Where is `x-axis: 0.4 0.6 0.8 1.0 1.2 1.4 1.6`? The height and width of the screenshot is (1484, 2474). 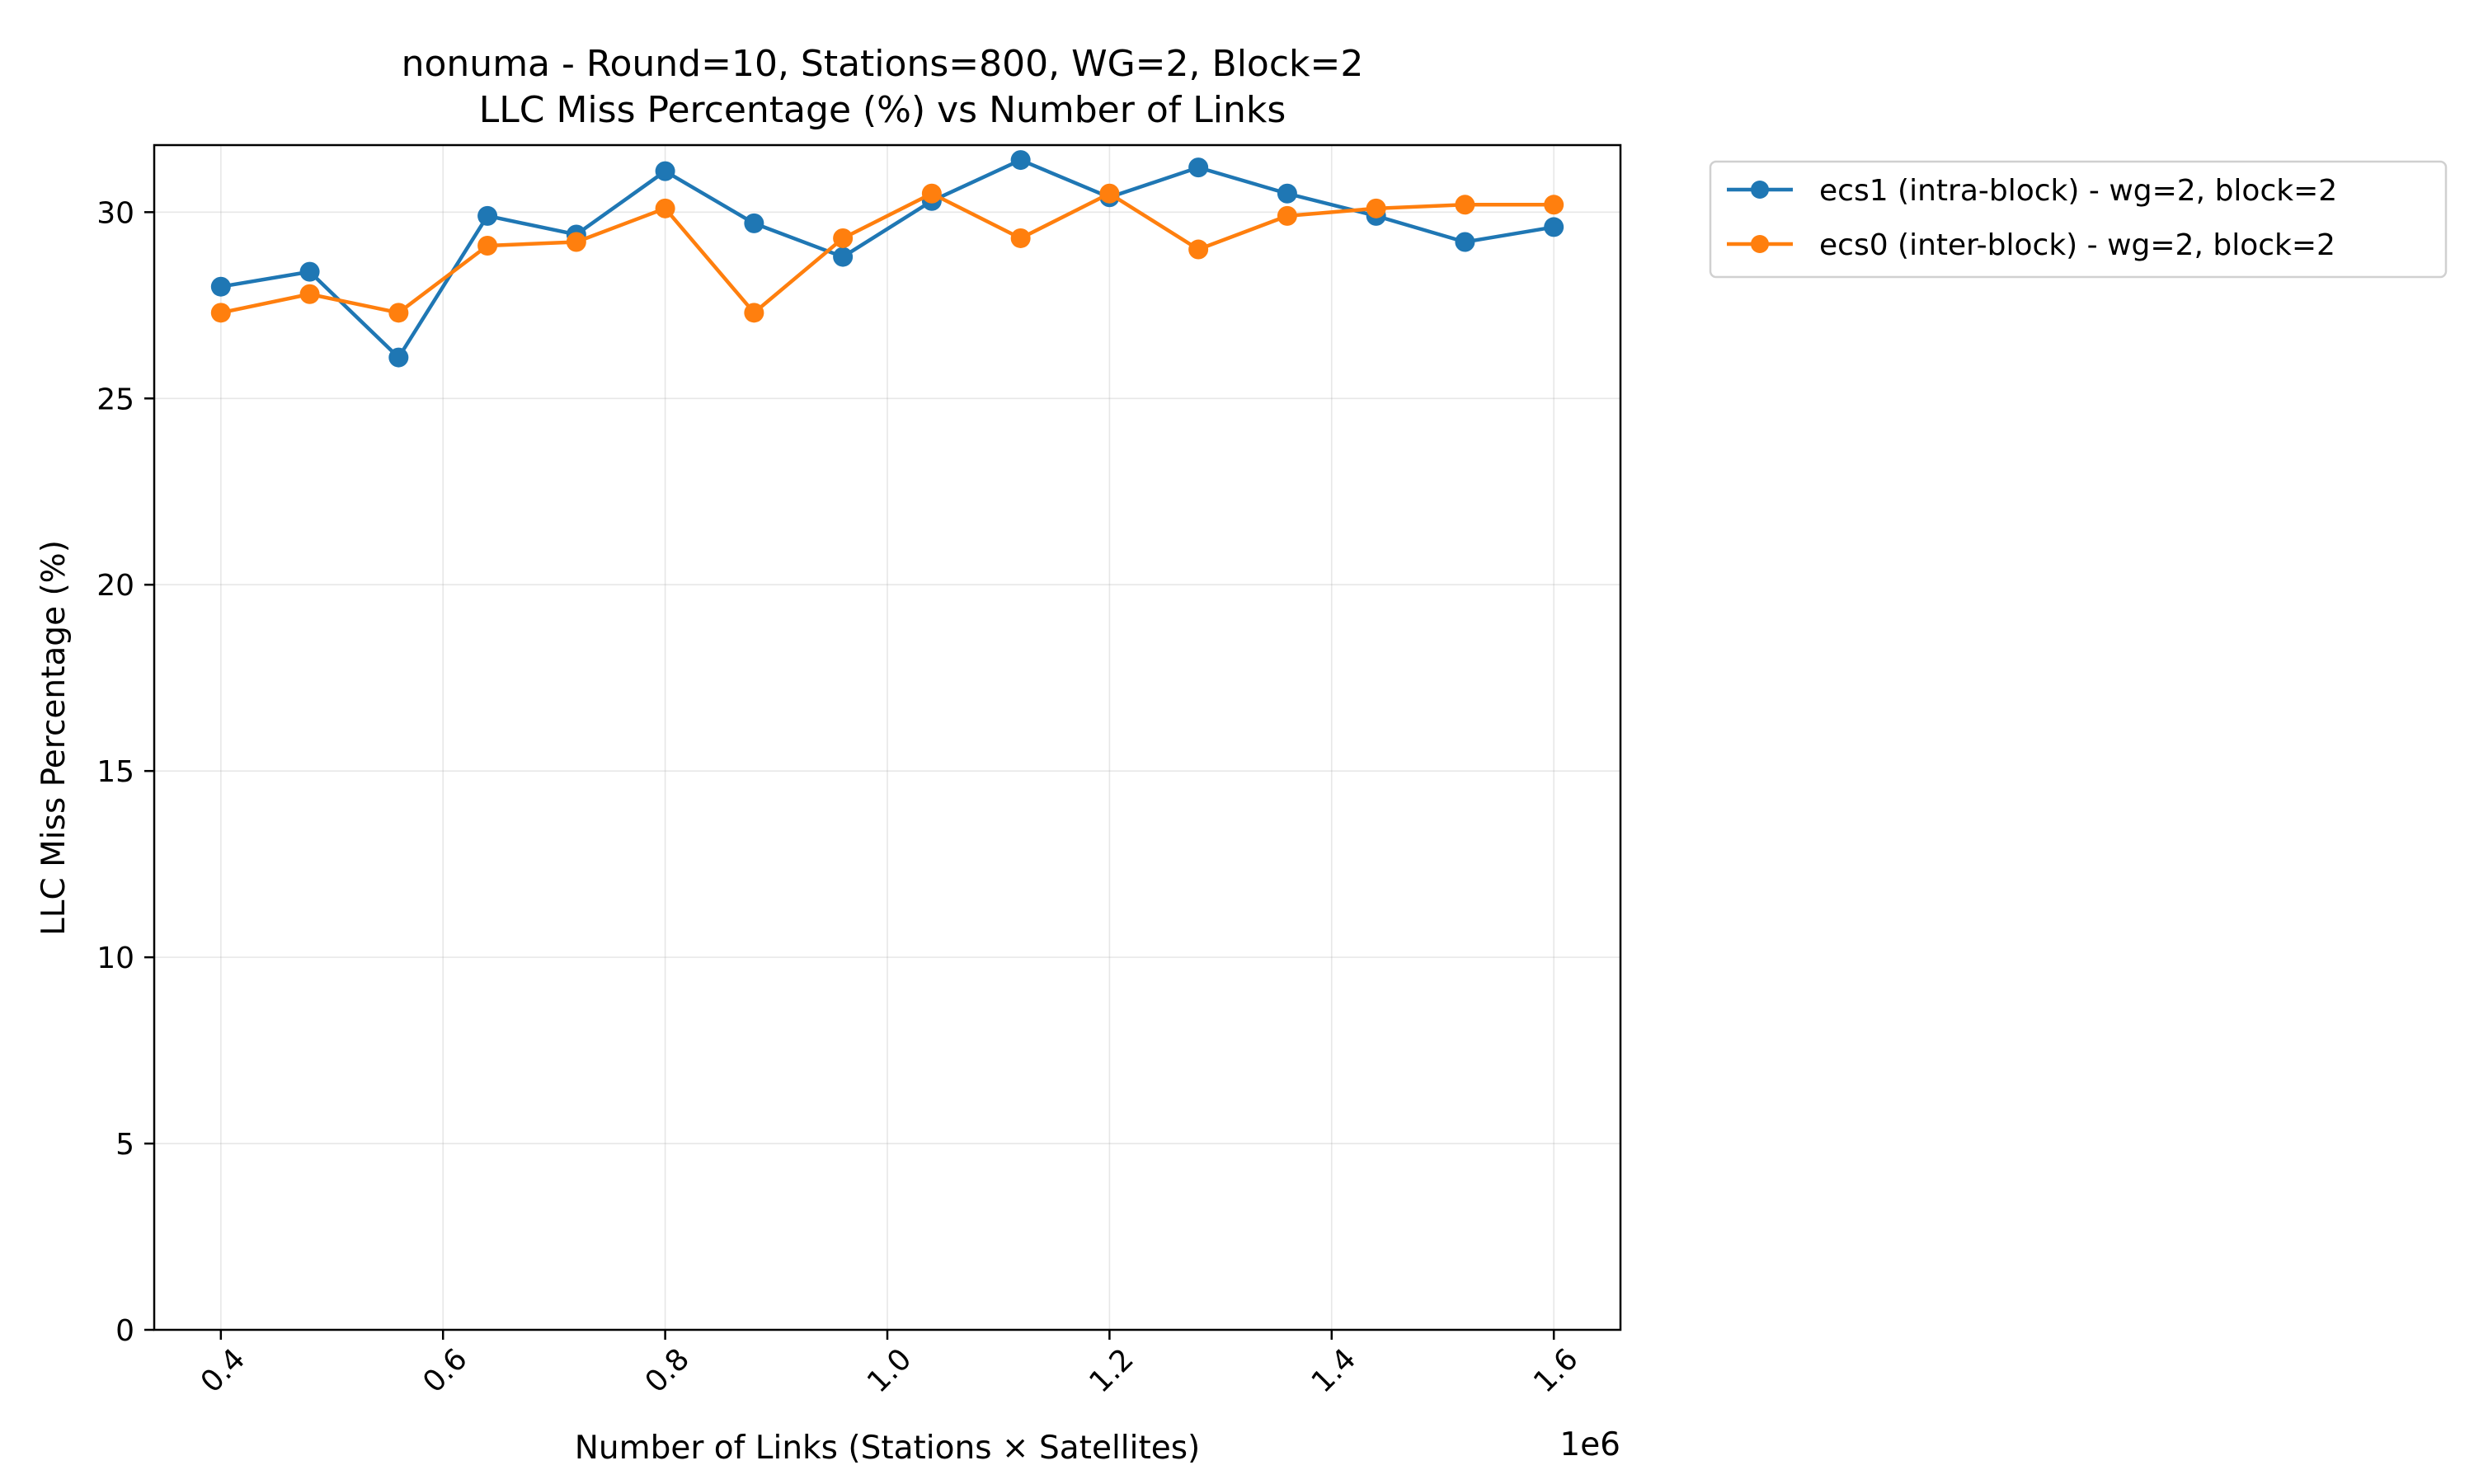
x-axis: 0.4 0.6 0.8 1.0 1.2 1.4 1.6 is located at coordinates (890, 1365).